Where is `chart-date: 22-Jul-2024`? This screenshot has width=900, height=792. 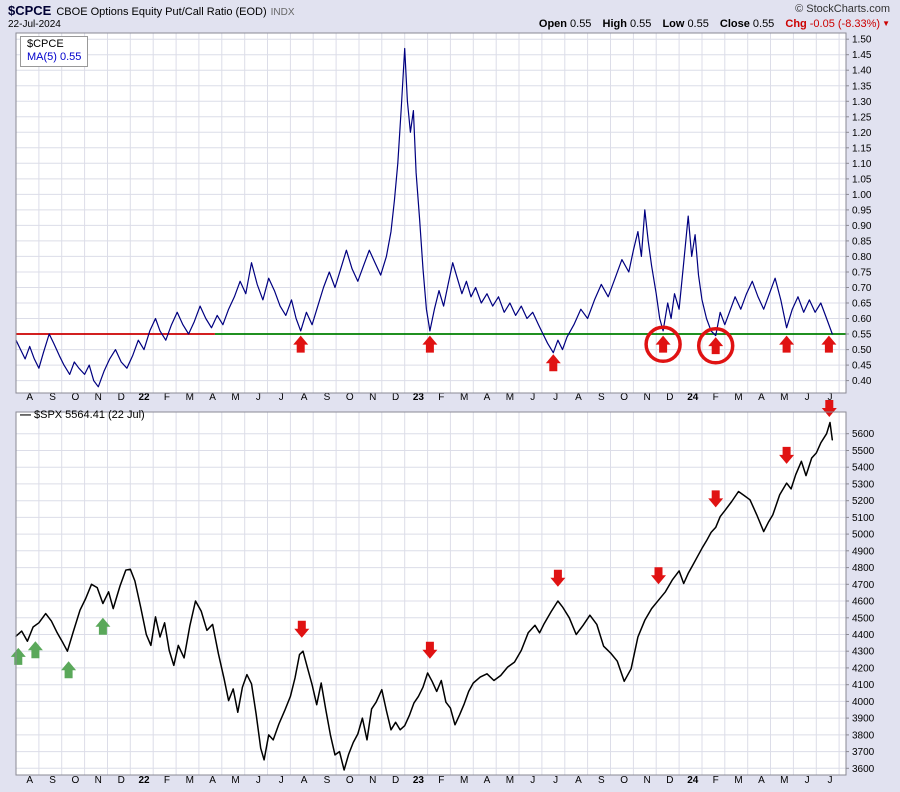
chart-date: 22-Jul-2024 is located at coordinates (34, 24).